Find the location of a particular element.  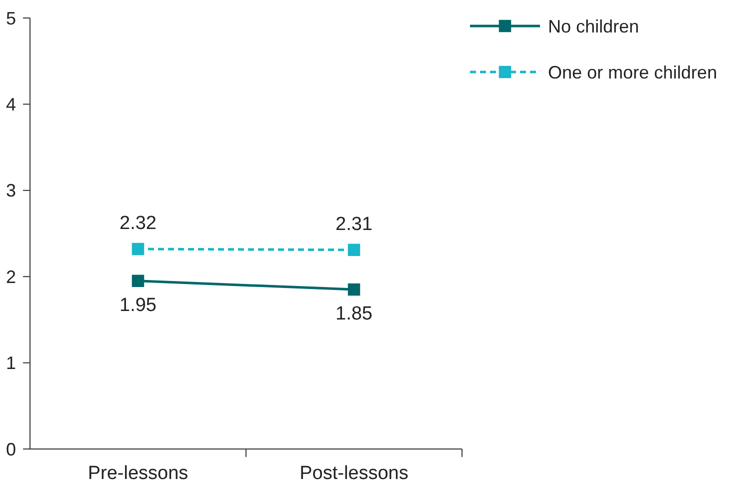

data-label: 2.31 is located at coordinates (354, 224).